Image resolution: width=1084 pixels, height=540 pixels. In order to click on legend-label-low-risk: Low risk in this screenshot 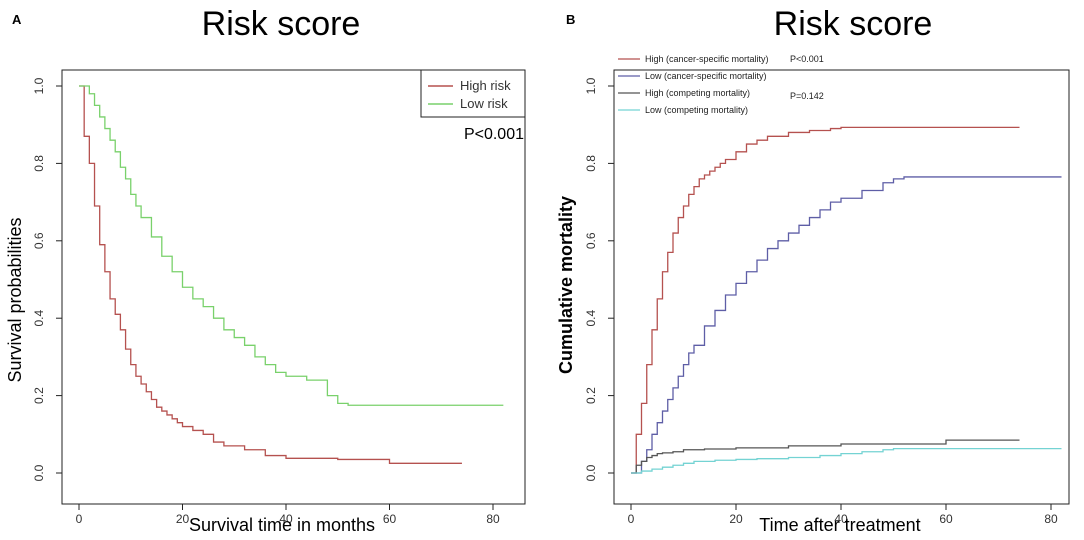, I will do `click(484, 103)`.